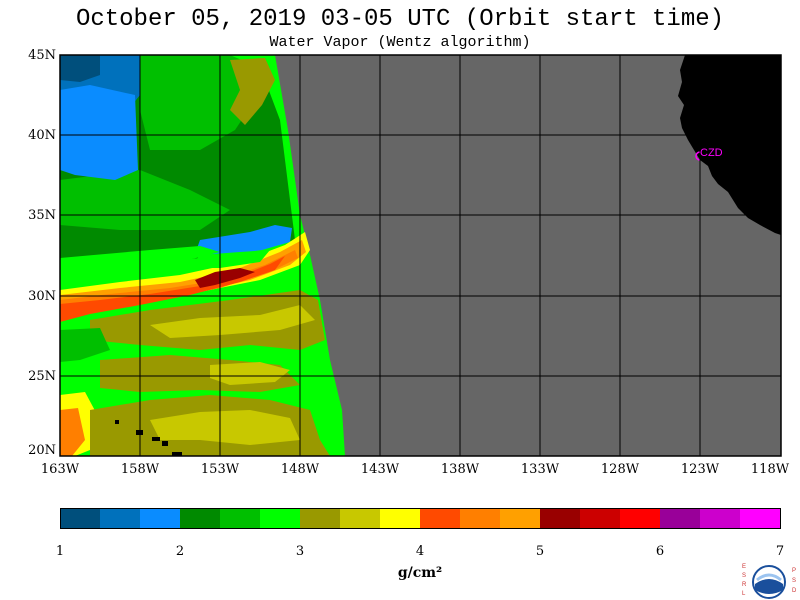  I want to click on lon-label-143w: 143W, so click(380, 469).